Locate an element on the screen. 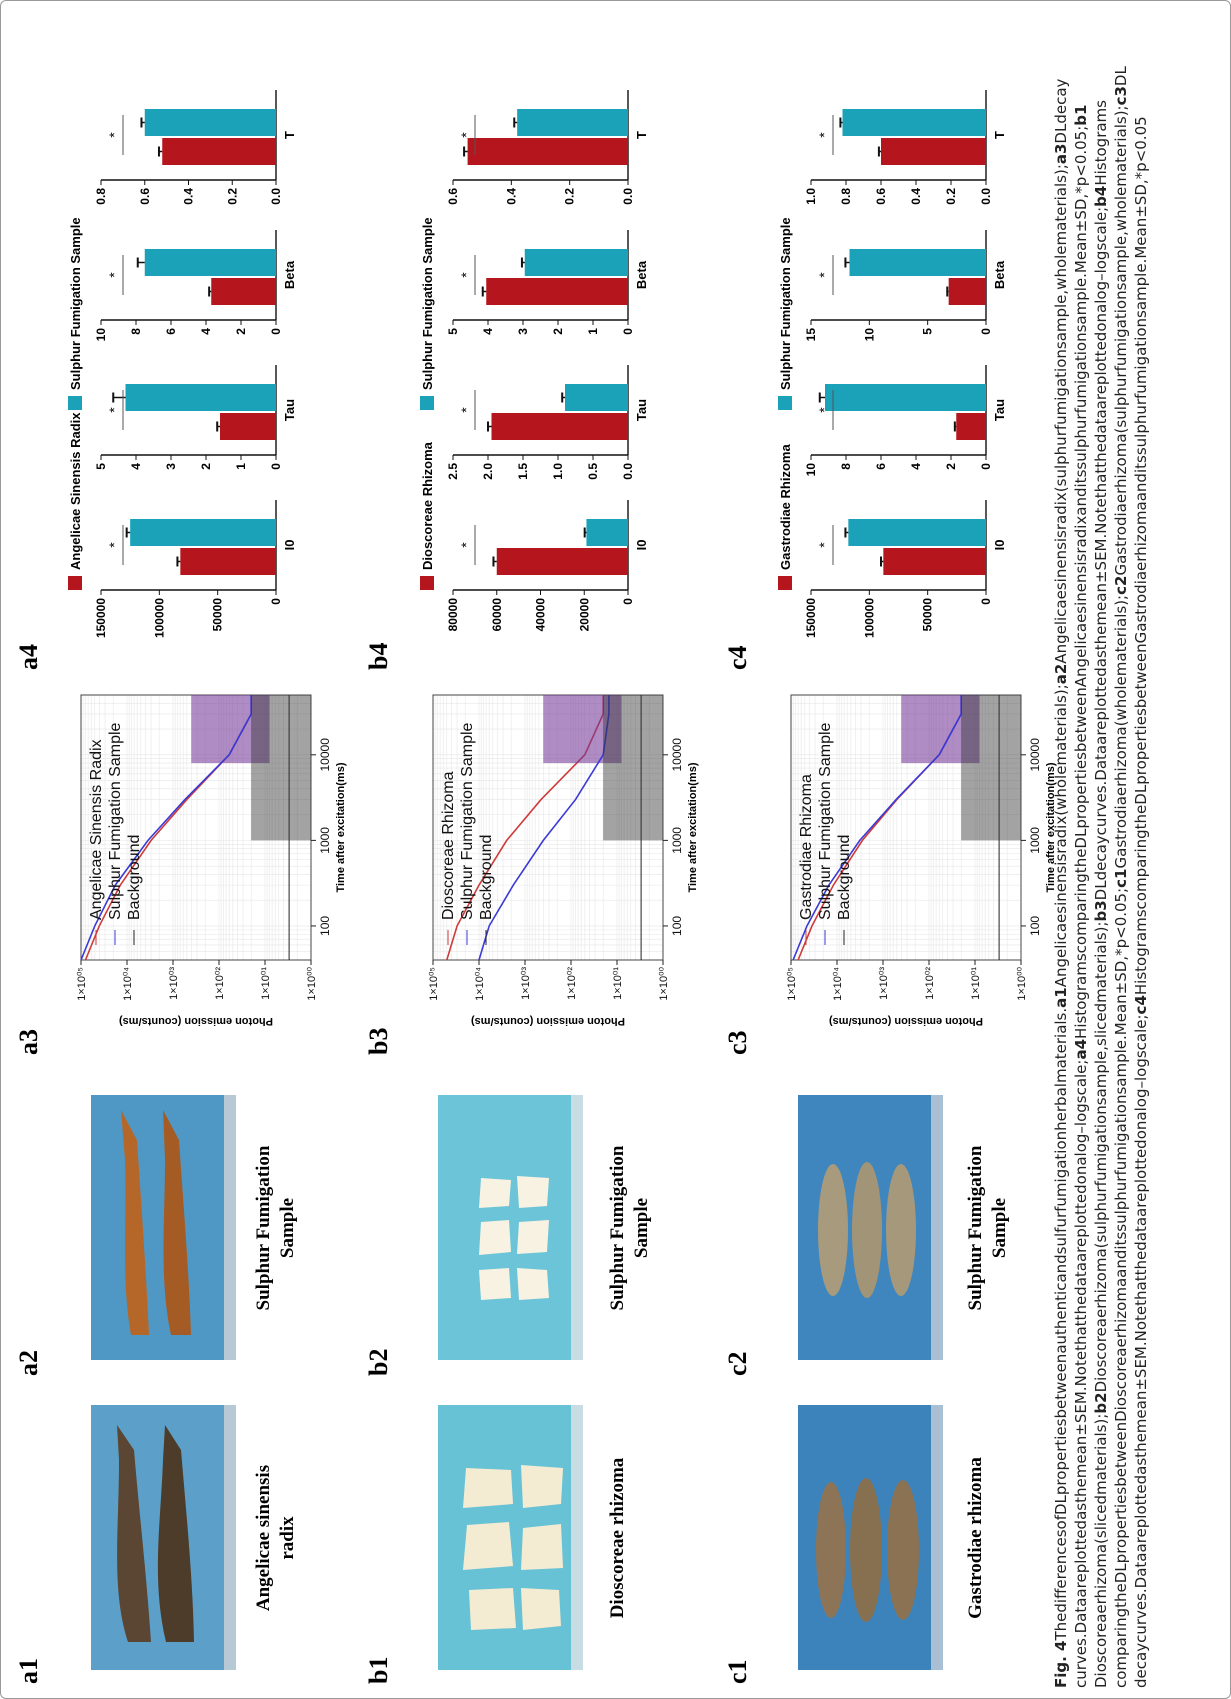 Image resolution: width=1231 pixels, height=1699 pixels. ruler-c1 is located at coordinates (937, 1537).